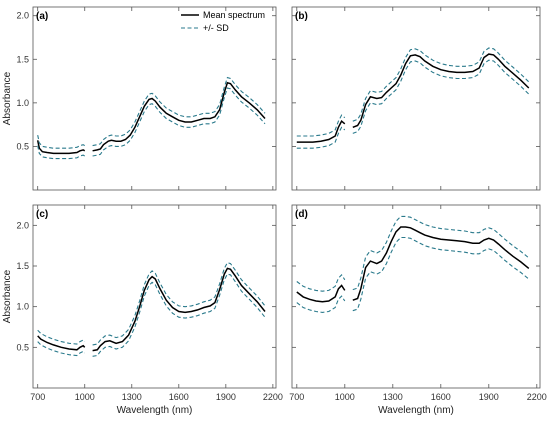  What do you see at coordinates (234, 15) in the screenshot?
I see `legend-mean-label: Mean spectrum` at bounding box center [234, 15].